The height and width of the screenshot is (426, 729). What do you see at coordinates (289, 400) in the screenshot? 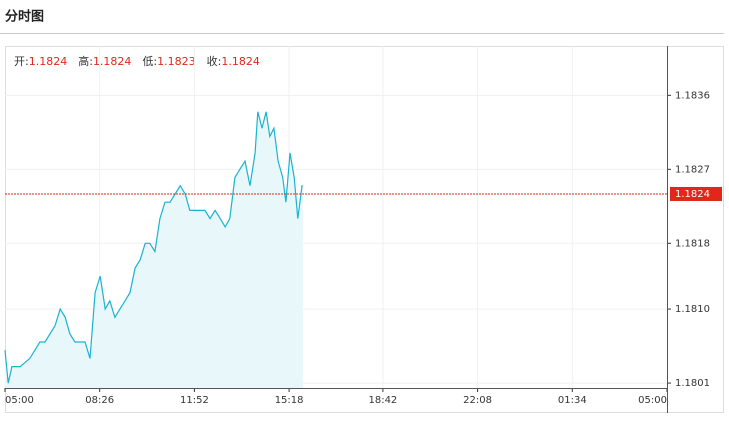
I see `x-tick-label: 15:18` at bounding box center [289, 400].